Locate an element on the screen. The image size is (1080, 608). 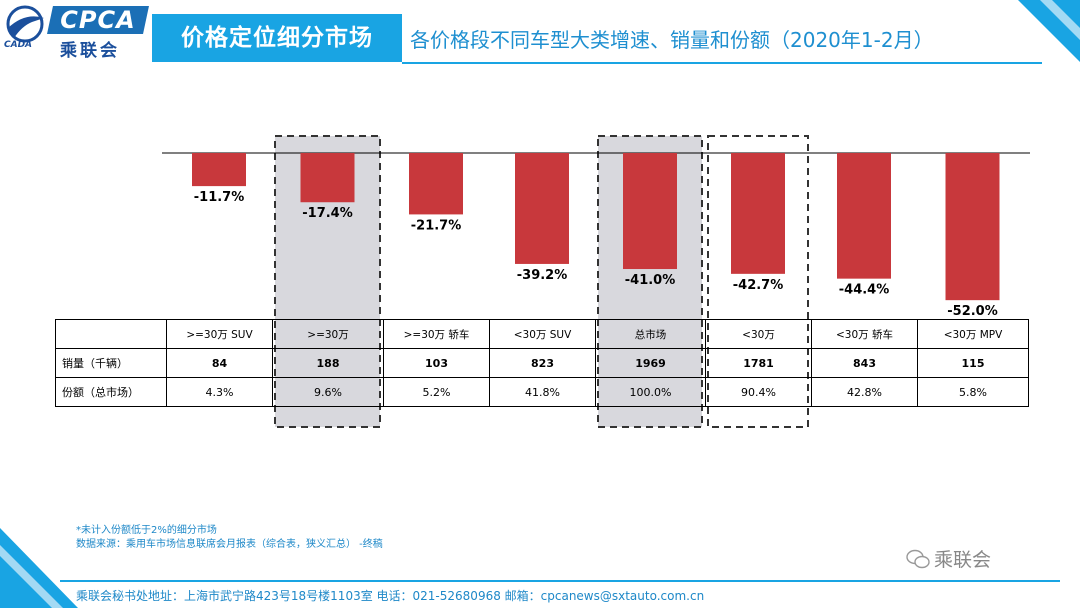
table-cell: 5.2% is located at coordinates (436, 392).